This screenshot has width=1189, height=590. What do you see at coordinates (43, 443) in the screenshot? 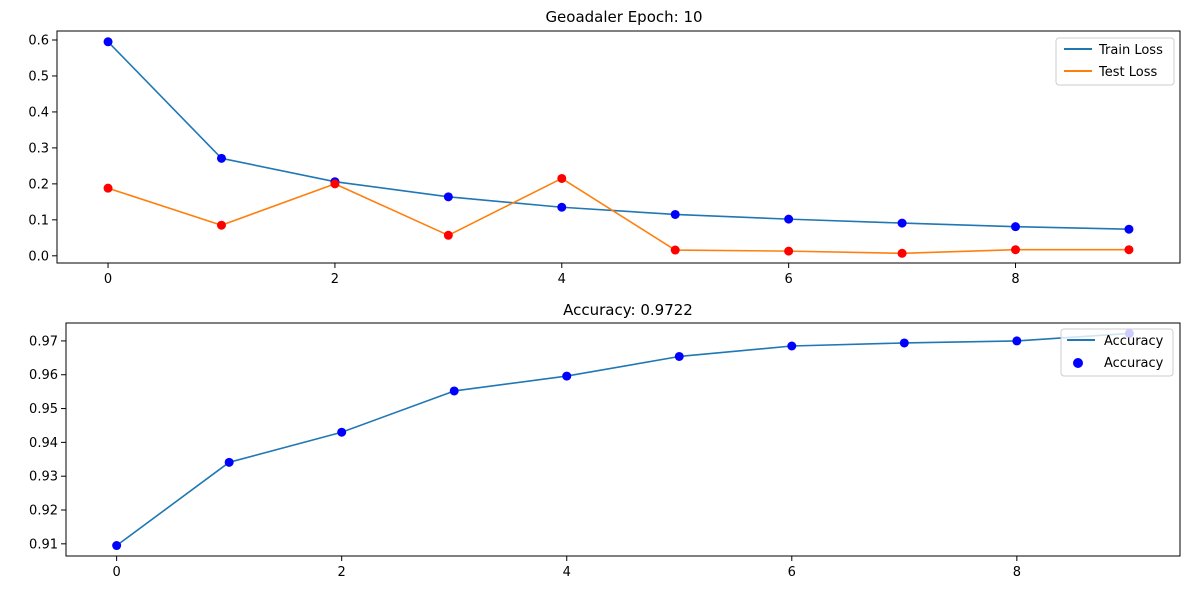
I see `accuracy-y-tick-label: 0.94` at bounding box center [43, 443].